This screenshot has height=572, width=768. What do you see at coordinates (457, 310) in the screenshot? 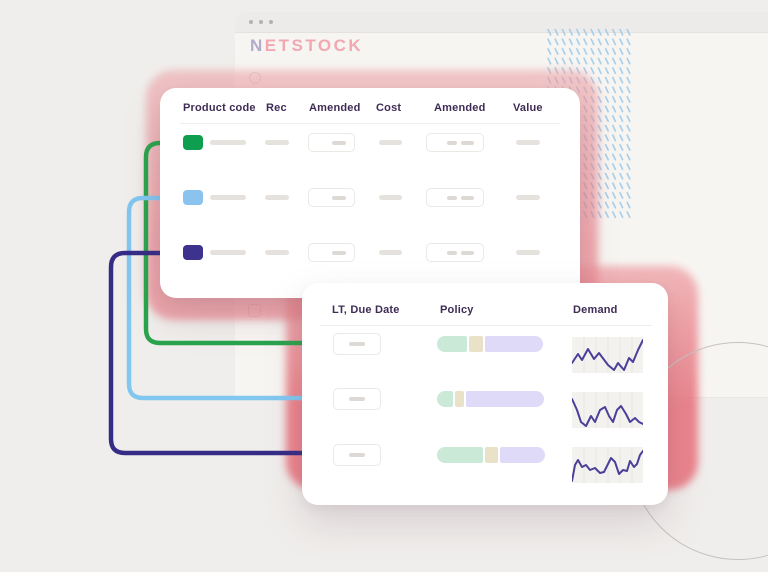
I see `column-header-policy: Policy` at bounding box center [457, 310].